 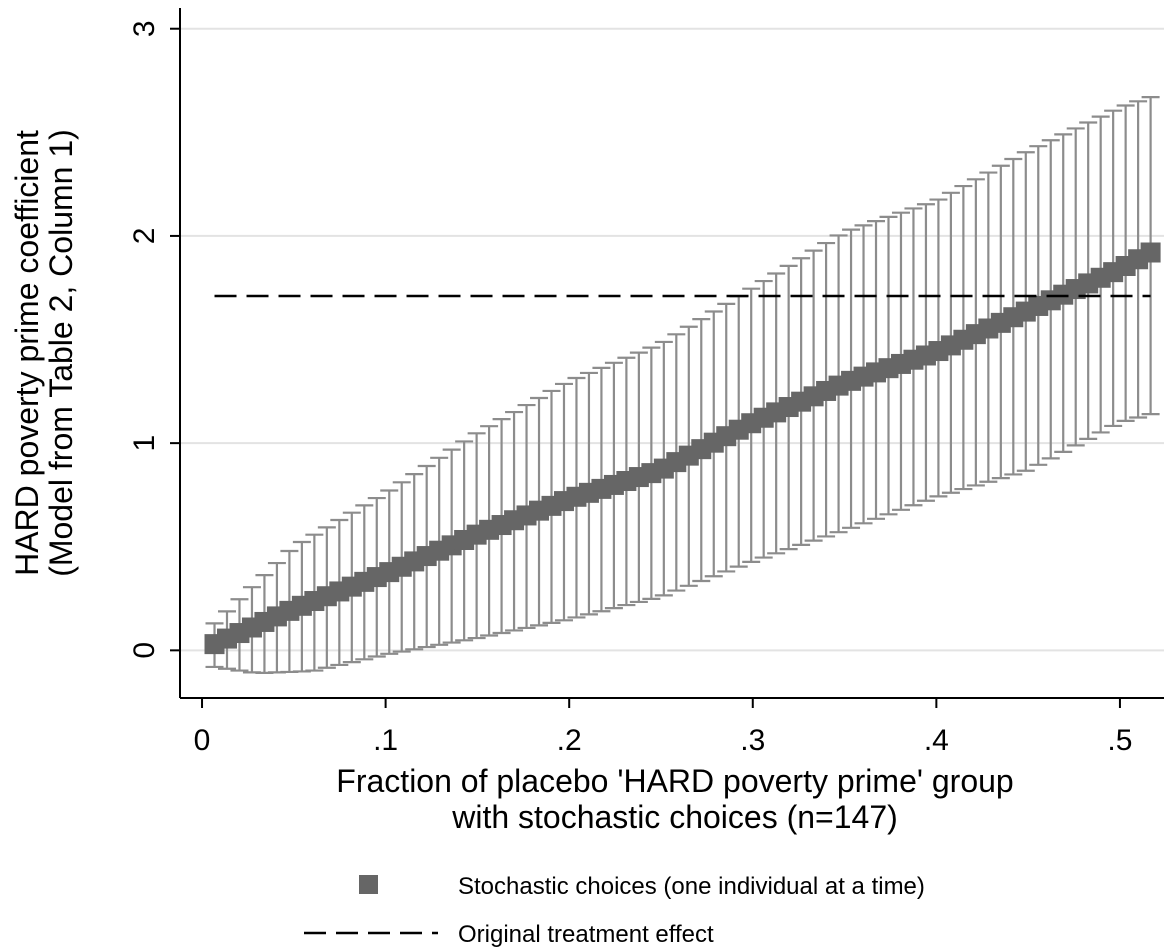 I want to click on x-tick-label: .5, so click(x=1119, y=740).